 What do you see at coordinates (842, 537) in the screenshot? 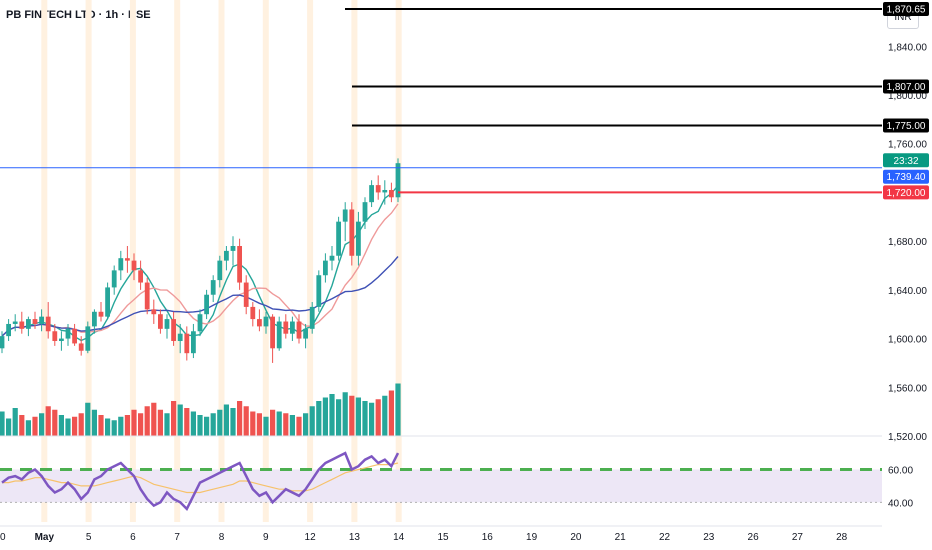
I see `time-tick-label: 28` at bounding box center [842, 537].